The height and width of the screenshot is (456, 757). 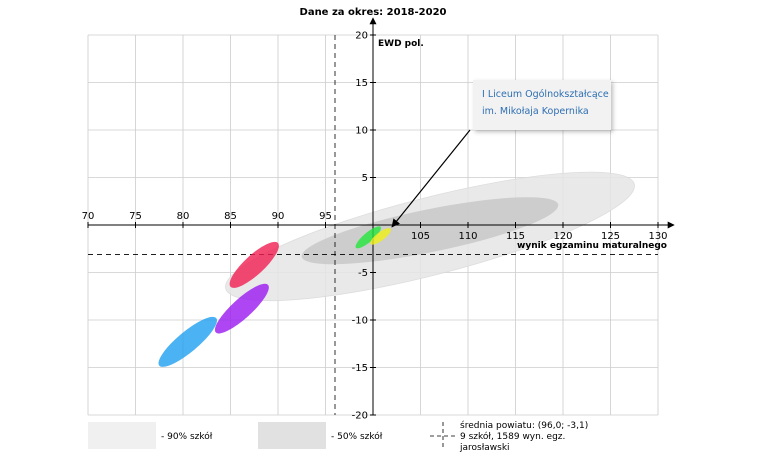 I want to click on x-tick-label: 85, so click(x=230, y=216).